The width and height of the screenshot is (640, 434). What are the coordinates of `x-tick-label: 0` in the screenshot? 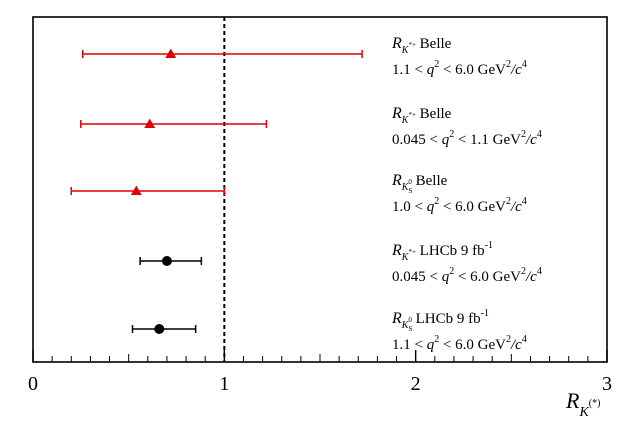 It's located at (33, 384).